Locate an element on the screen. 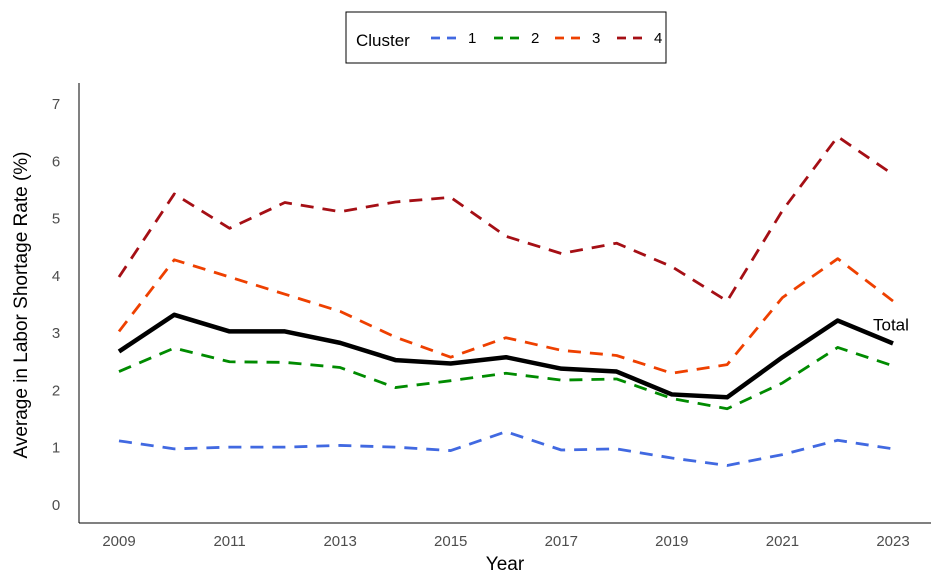  x-tick-label: 2013 is located at coordinates (339, 541).